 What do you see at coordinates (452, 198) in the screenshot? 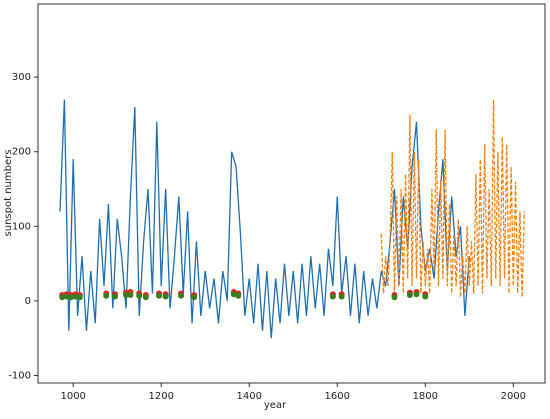
I see `series-line` at bounding box center [452, 198].